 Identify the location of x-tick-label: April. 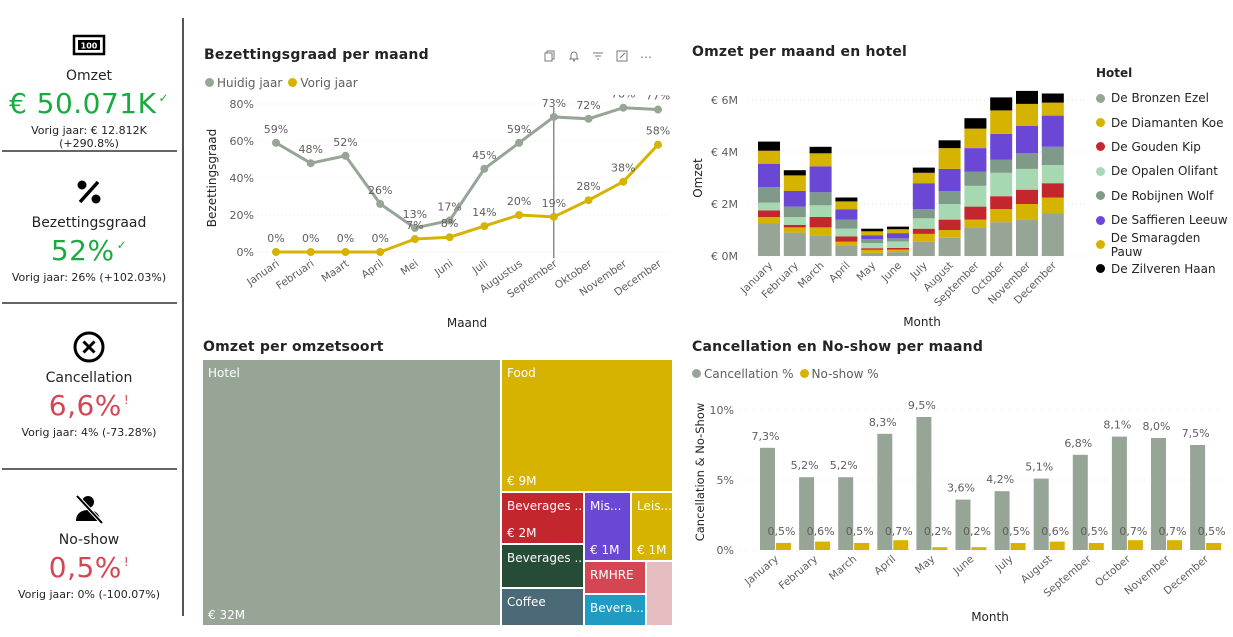
(839, 272).